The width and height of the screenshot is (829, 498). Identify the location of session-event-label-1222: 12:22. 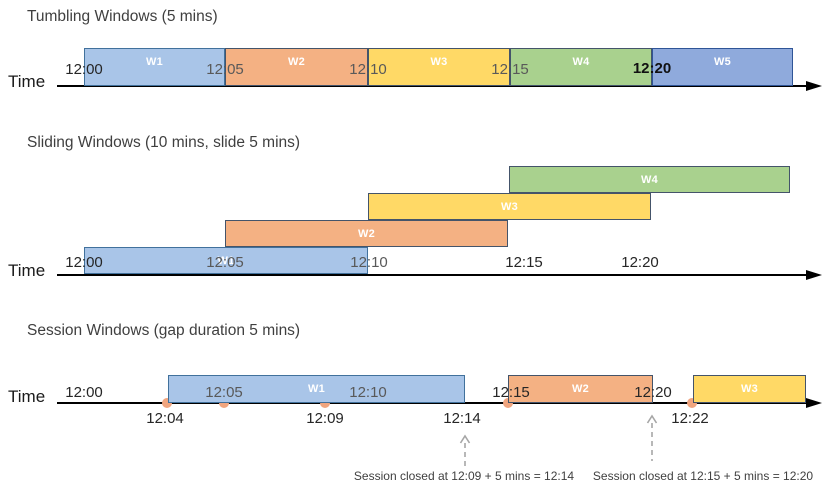
(690, 418).